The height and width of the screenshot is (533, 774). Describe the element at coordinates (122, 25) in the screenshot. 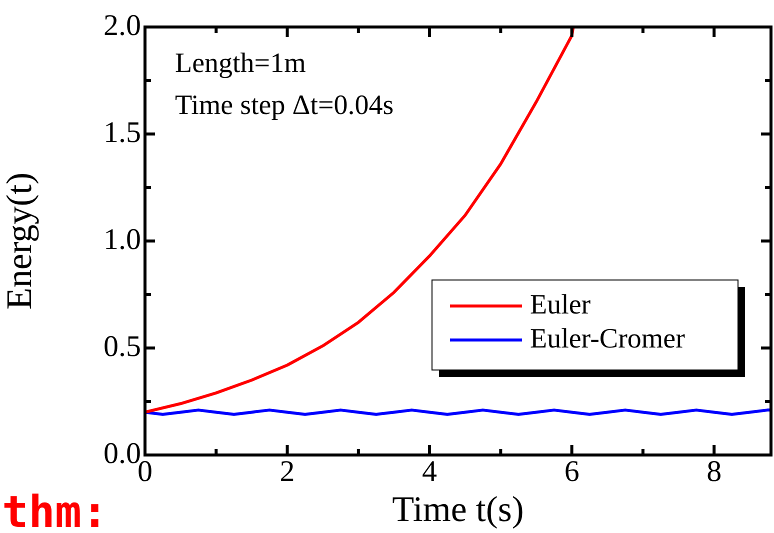

I see `y-tick-label: 2.0` at that location.